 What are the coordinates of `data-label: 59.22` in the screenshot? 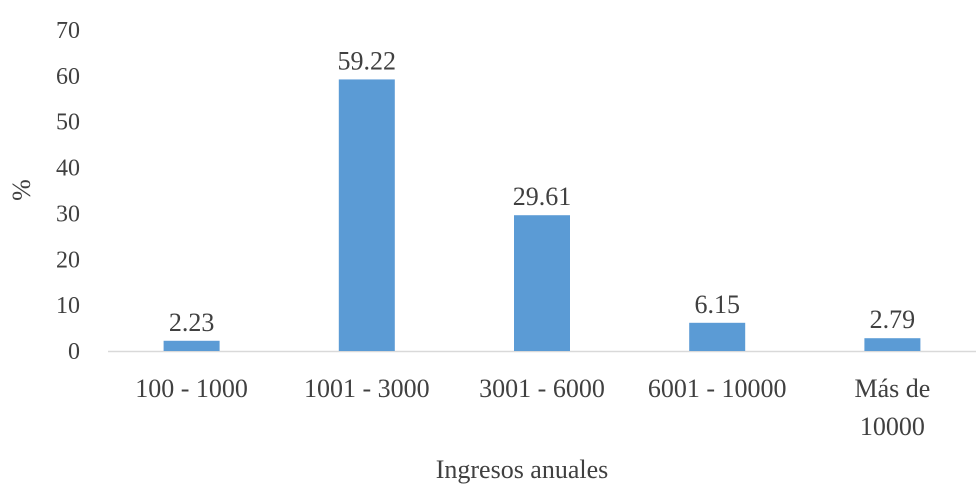 It's located at (367, 60).